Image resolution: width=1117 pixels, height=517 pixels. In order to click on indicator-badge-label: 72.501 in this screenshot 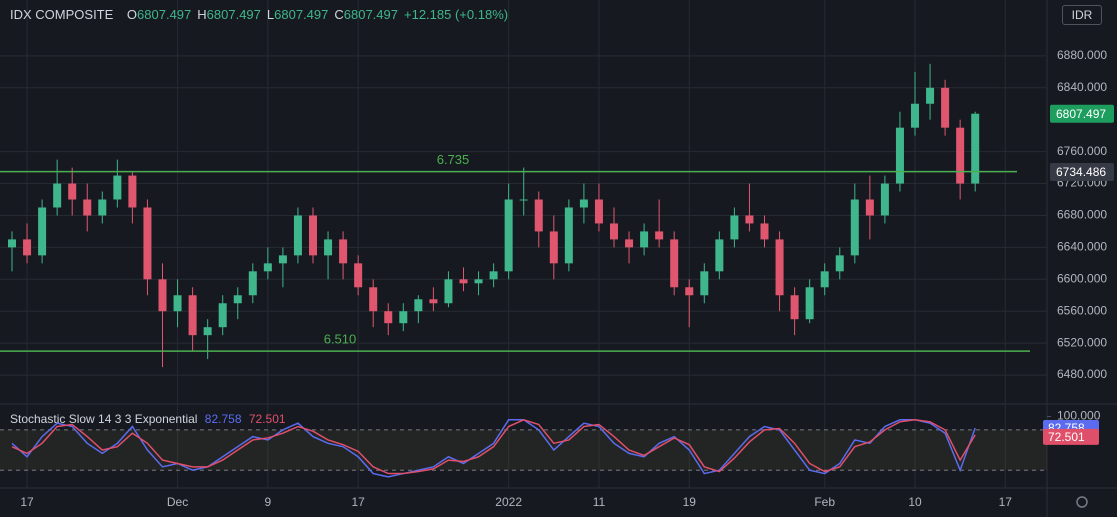, I will do `click(1066, 437)`.